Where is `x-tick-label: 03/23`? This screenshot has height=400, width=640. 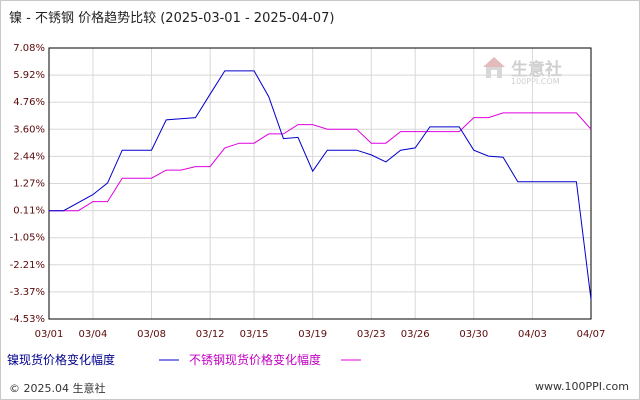
x-tick-label: 03/23 is located at coordinates (371, 334).